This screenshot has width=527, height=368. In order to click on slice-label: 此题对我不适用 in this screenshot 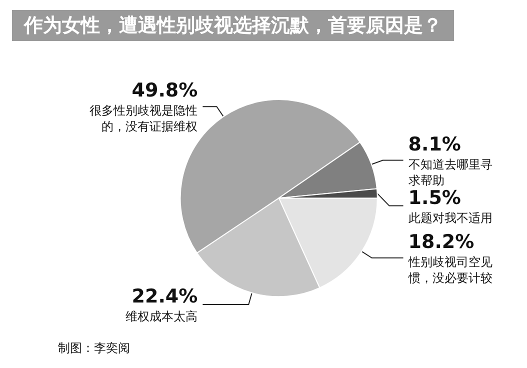, I will do `click(450, 217)`.